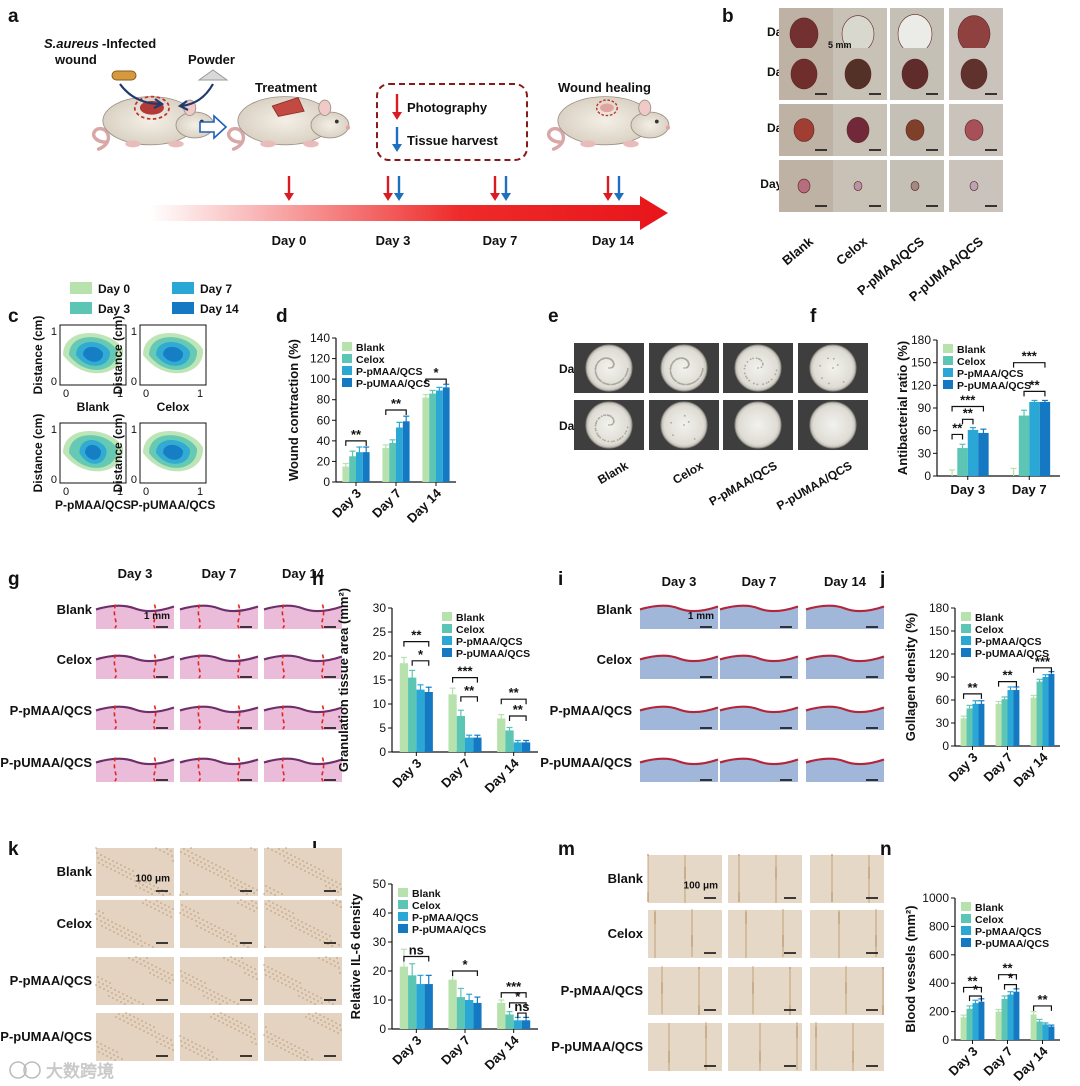 The width and height of the screenshot is (1080, 1086). What do you see at coordinates (380, 942) in the screenshot?
I see `y-tick-label: 30` at bounding box center [380, 942].